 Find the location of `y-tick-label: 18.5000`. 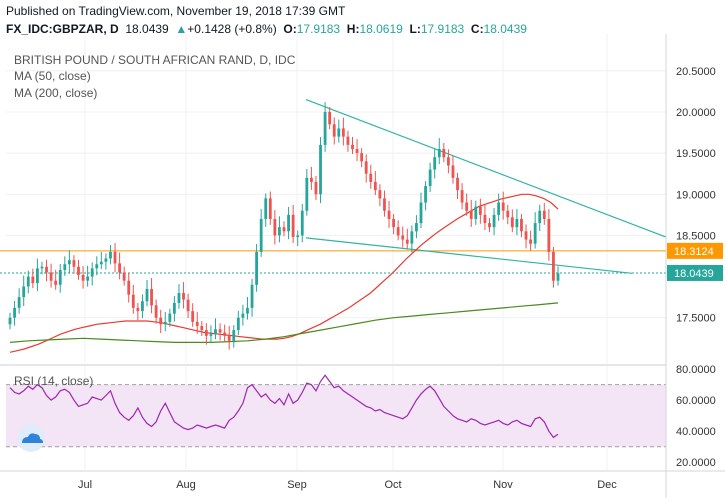

y-tick-label: 18.5000 is located at coordinates (696, 236).